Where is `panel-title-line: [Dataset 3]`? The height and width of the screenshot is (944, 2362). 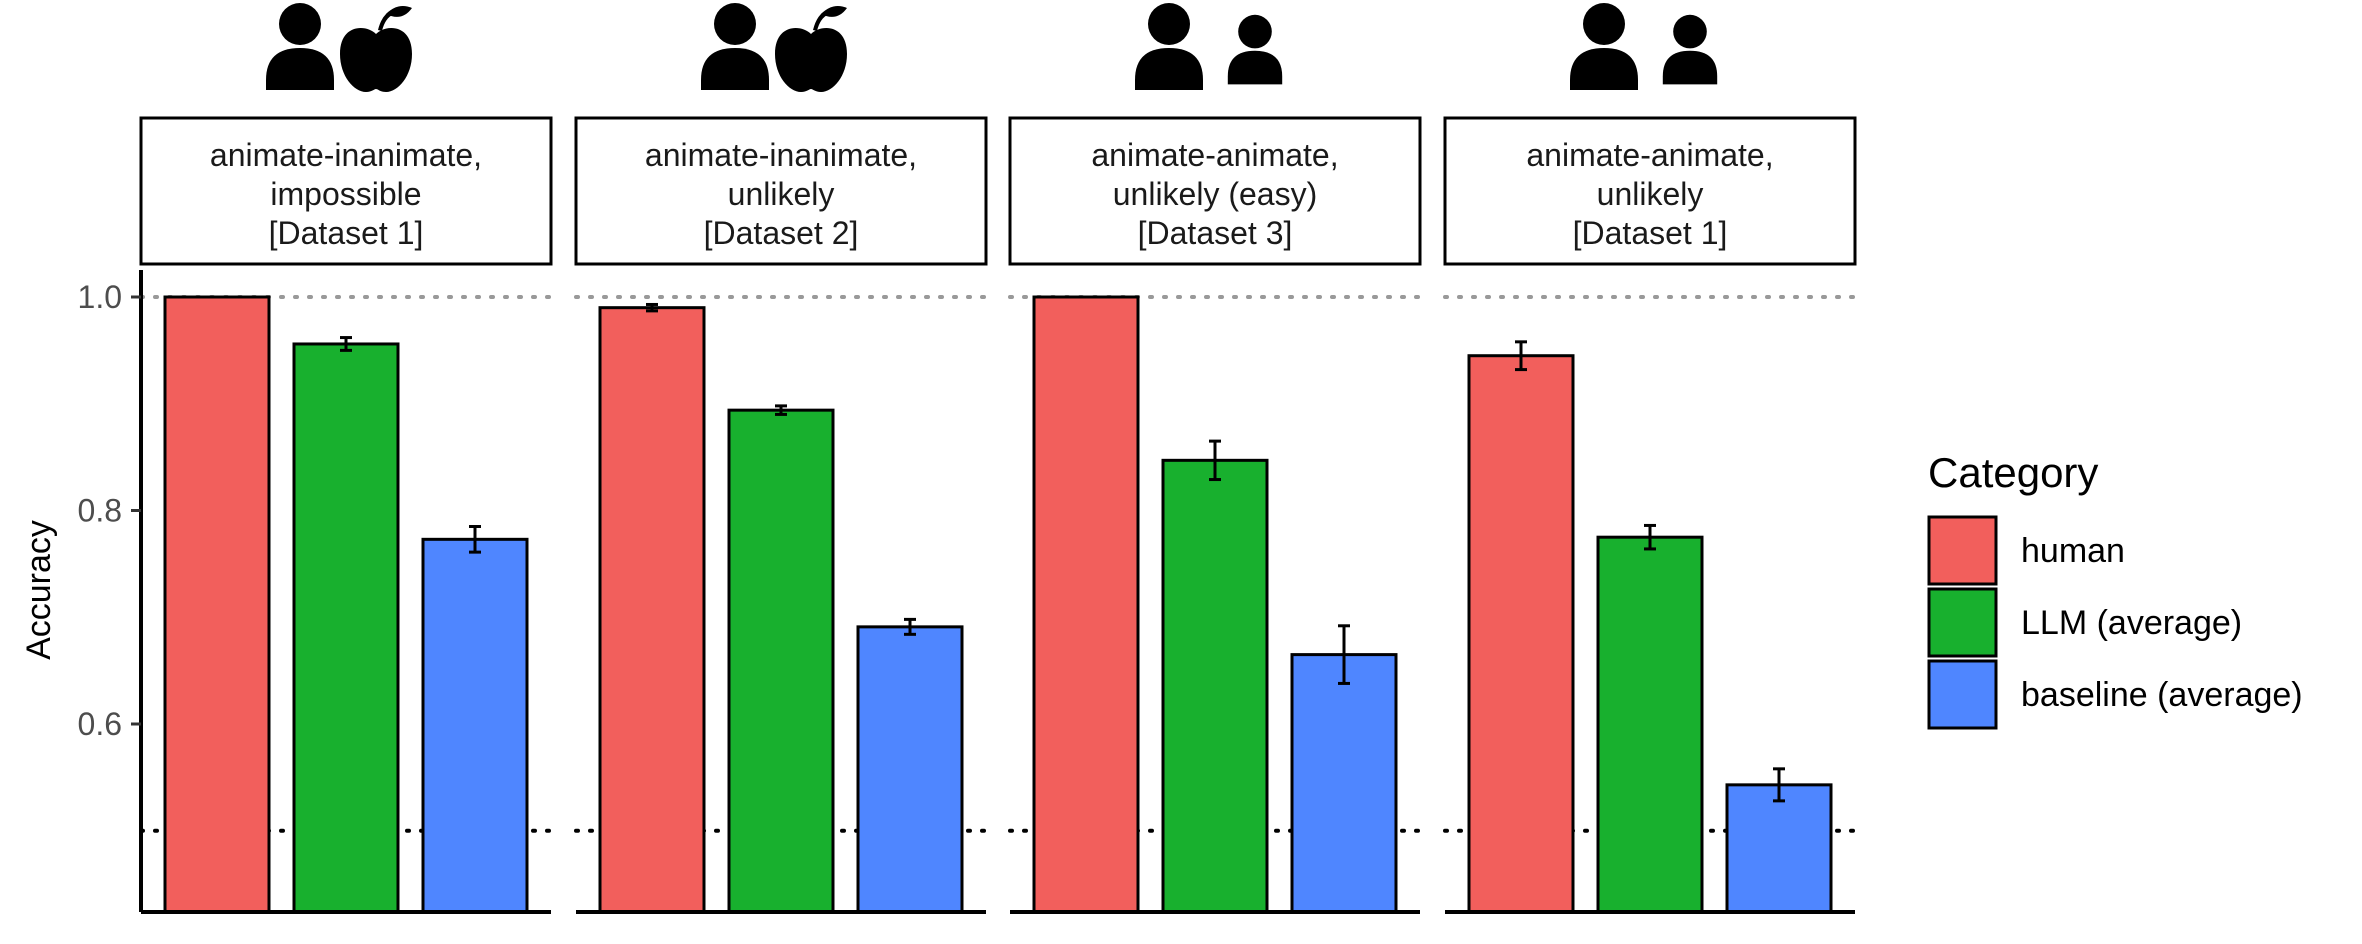
panel-title-line: [Dataset 3] is located at coordinates (1215, 233).